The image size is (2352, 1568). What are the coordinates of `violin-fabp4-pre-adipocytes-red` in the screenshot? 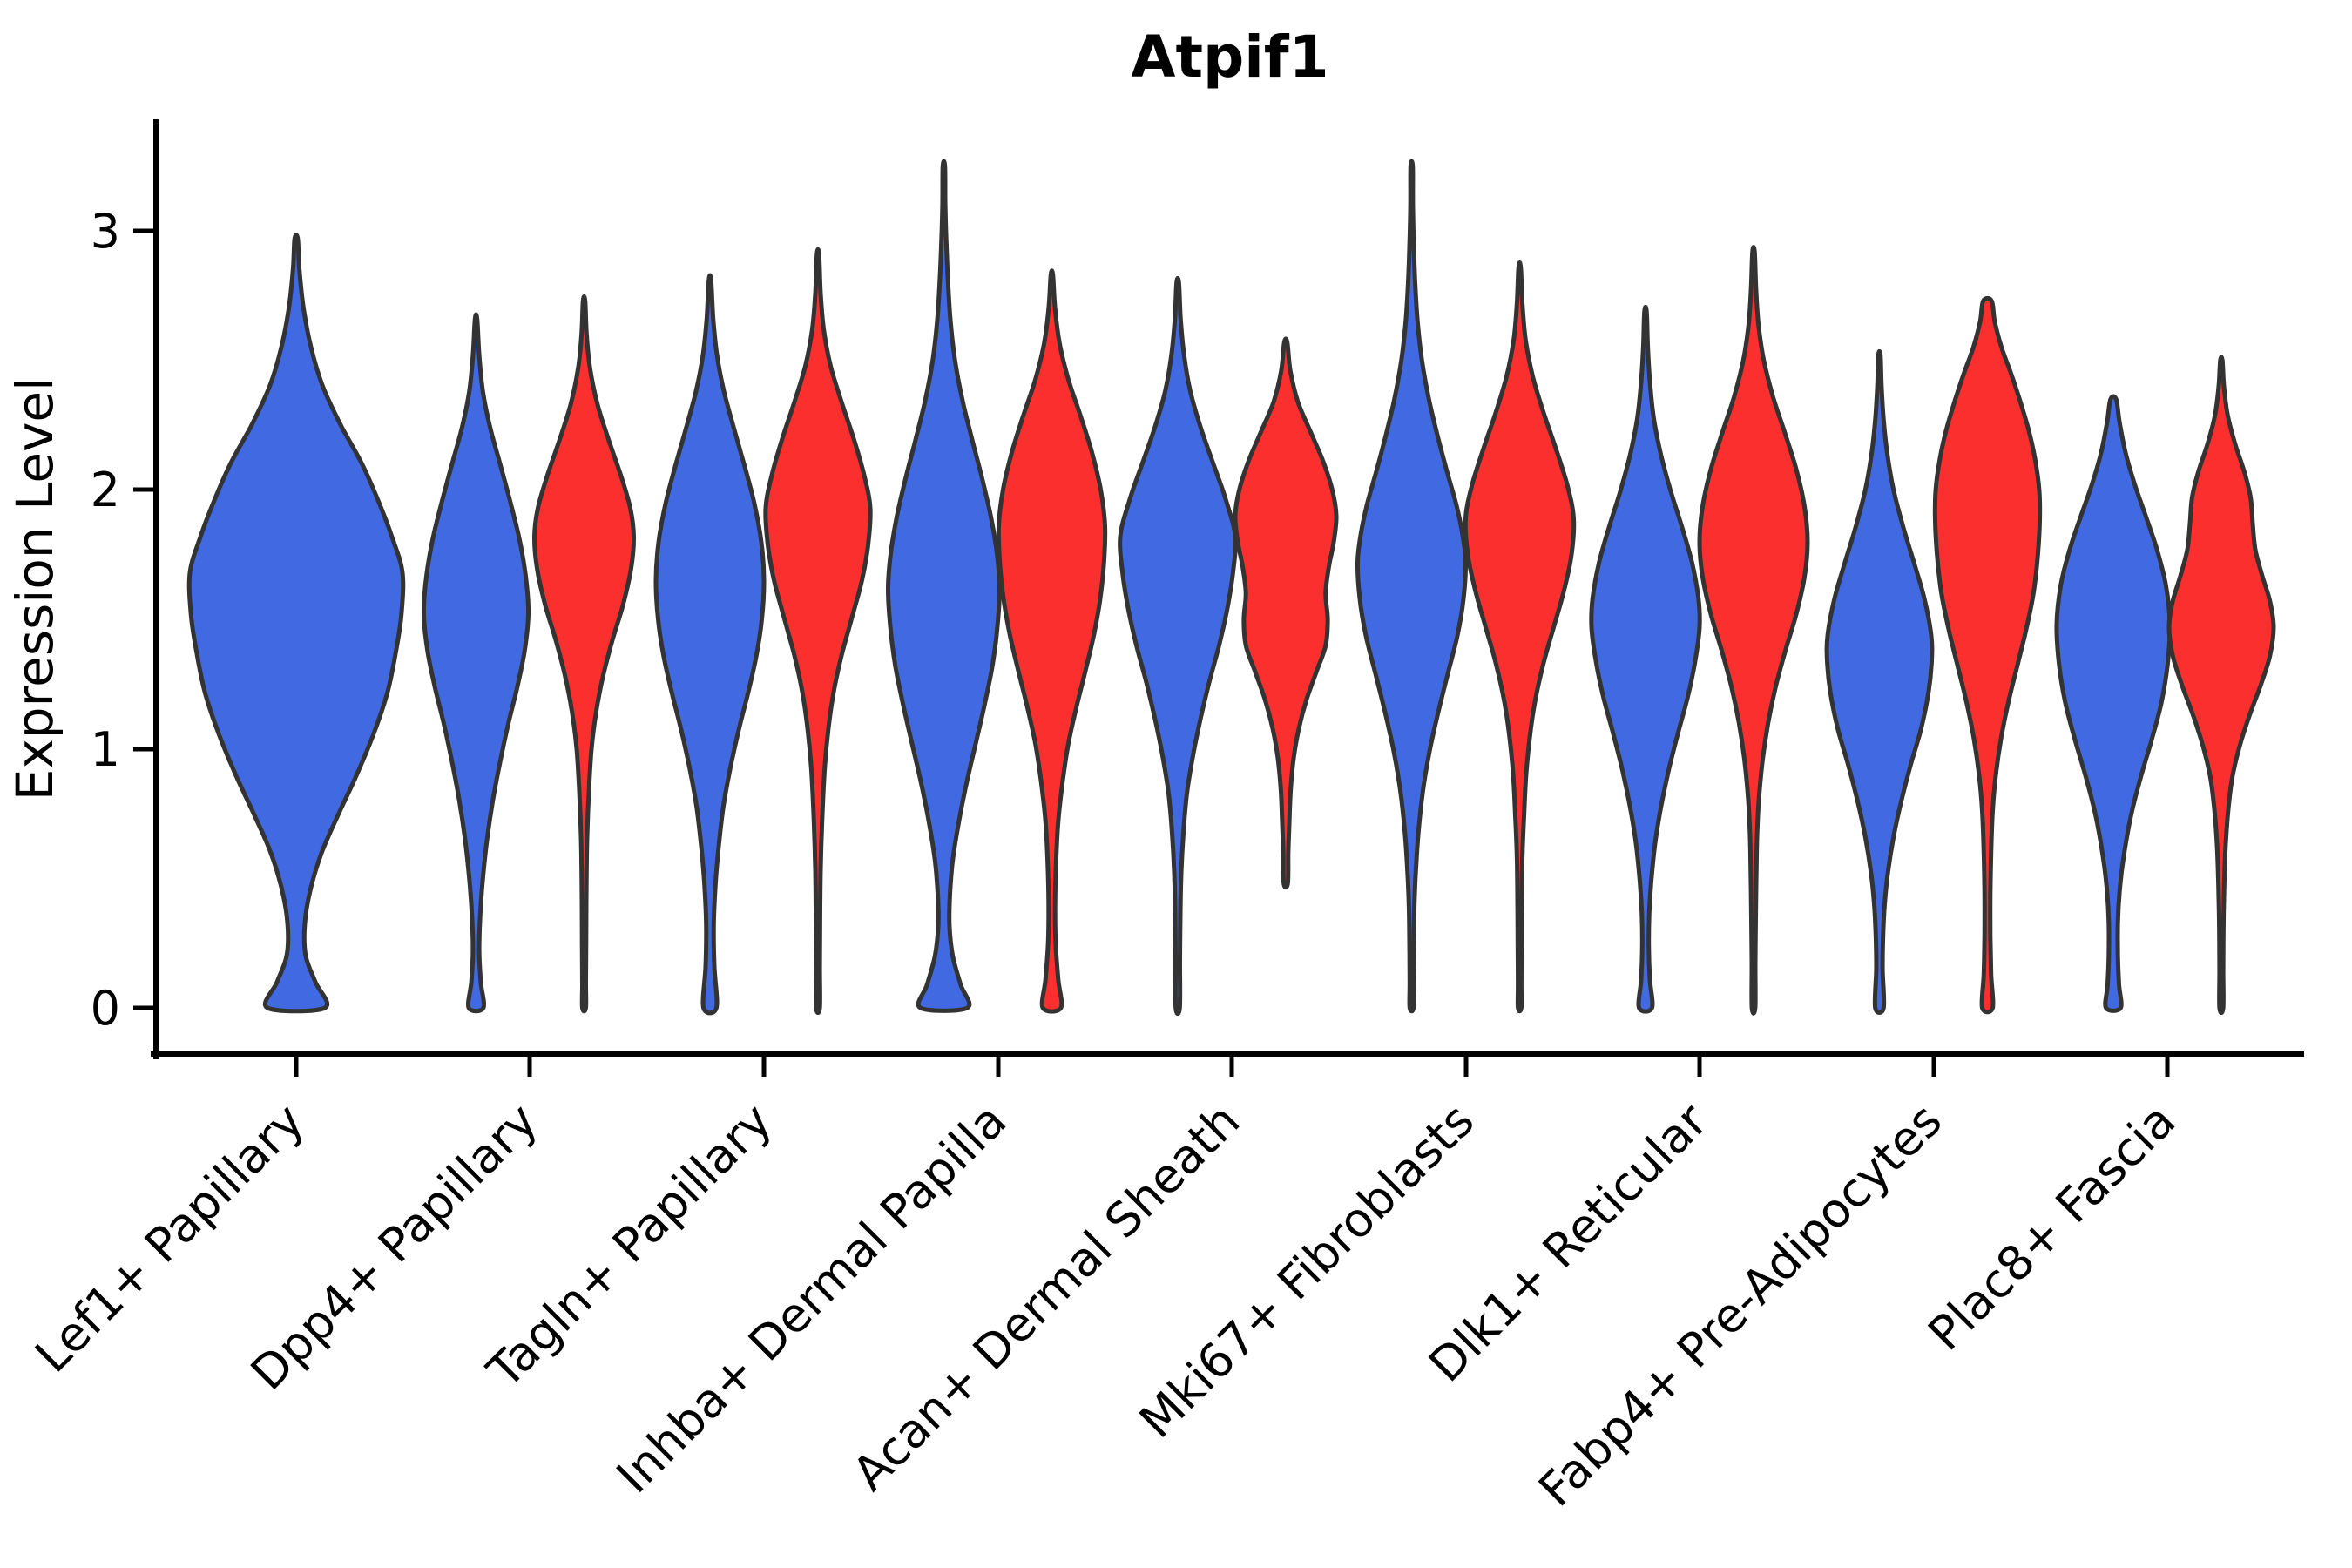 It's located at (1988, 655).